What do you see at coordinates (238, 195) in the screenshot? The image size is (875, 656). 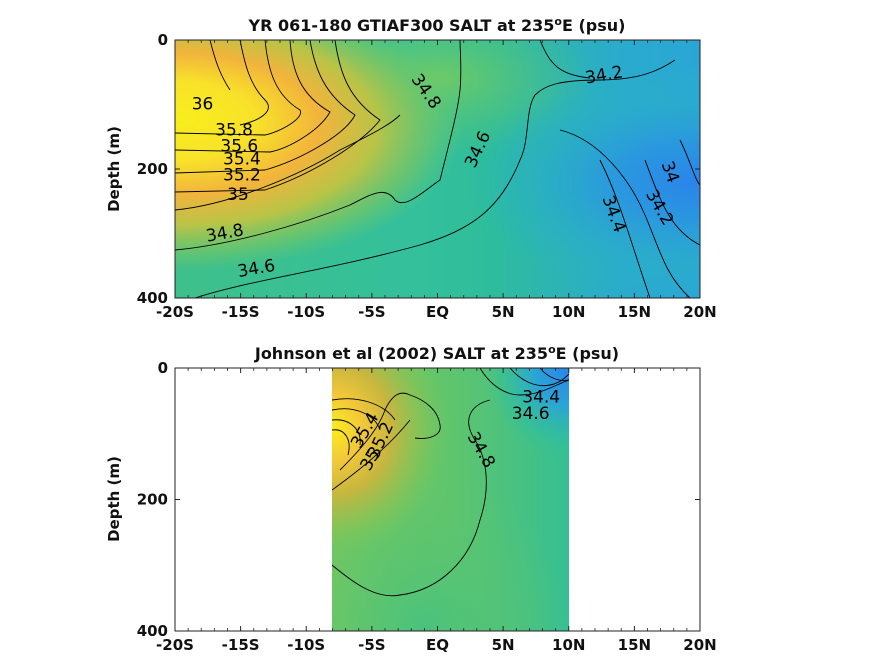 I see `contour-label: 35` at bounding box center [238, 195].